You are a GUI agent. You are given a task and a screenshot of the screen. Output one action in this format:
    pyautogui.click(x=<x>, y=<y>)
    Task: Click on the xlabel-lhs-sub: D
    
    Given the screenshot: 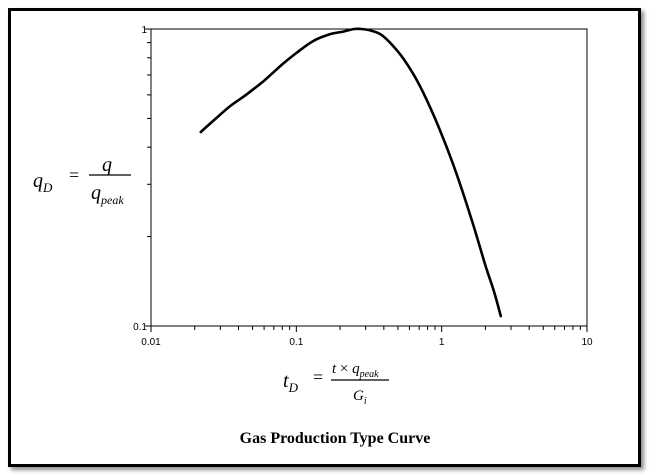 What is the action you would take?
    pyautogui.click(x=293, y=387)
    